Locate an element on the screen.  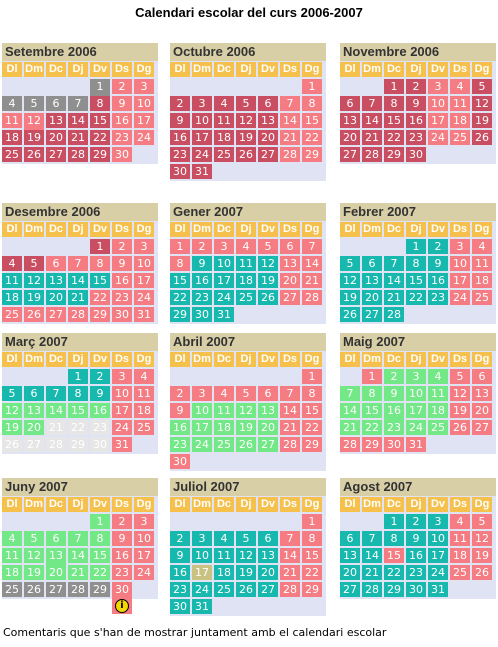
day-cell: 19 is located at coordinates (12, 427).